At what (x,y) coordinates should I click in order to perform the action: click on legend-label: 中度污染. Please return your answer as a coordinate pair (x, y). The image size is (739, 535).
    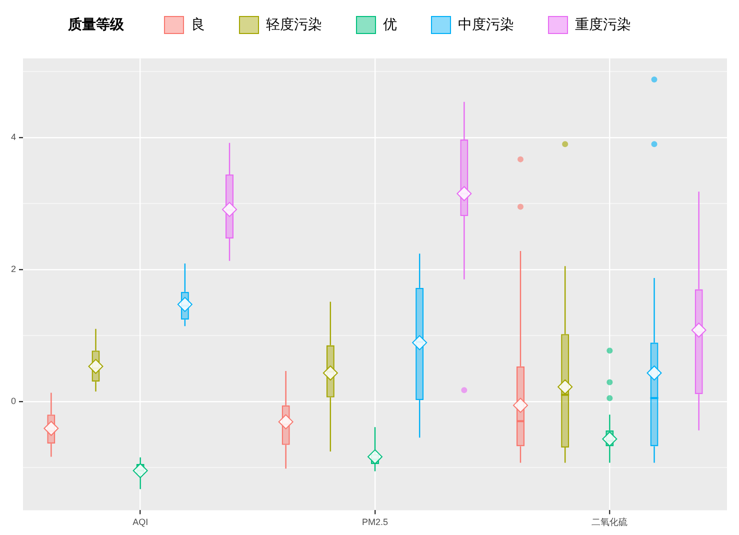
    Looking at the image, I should click on (486, 25).